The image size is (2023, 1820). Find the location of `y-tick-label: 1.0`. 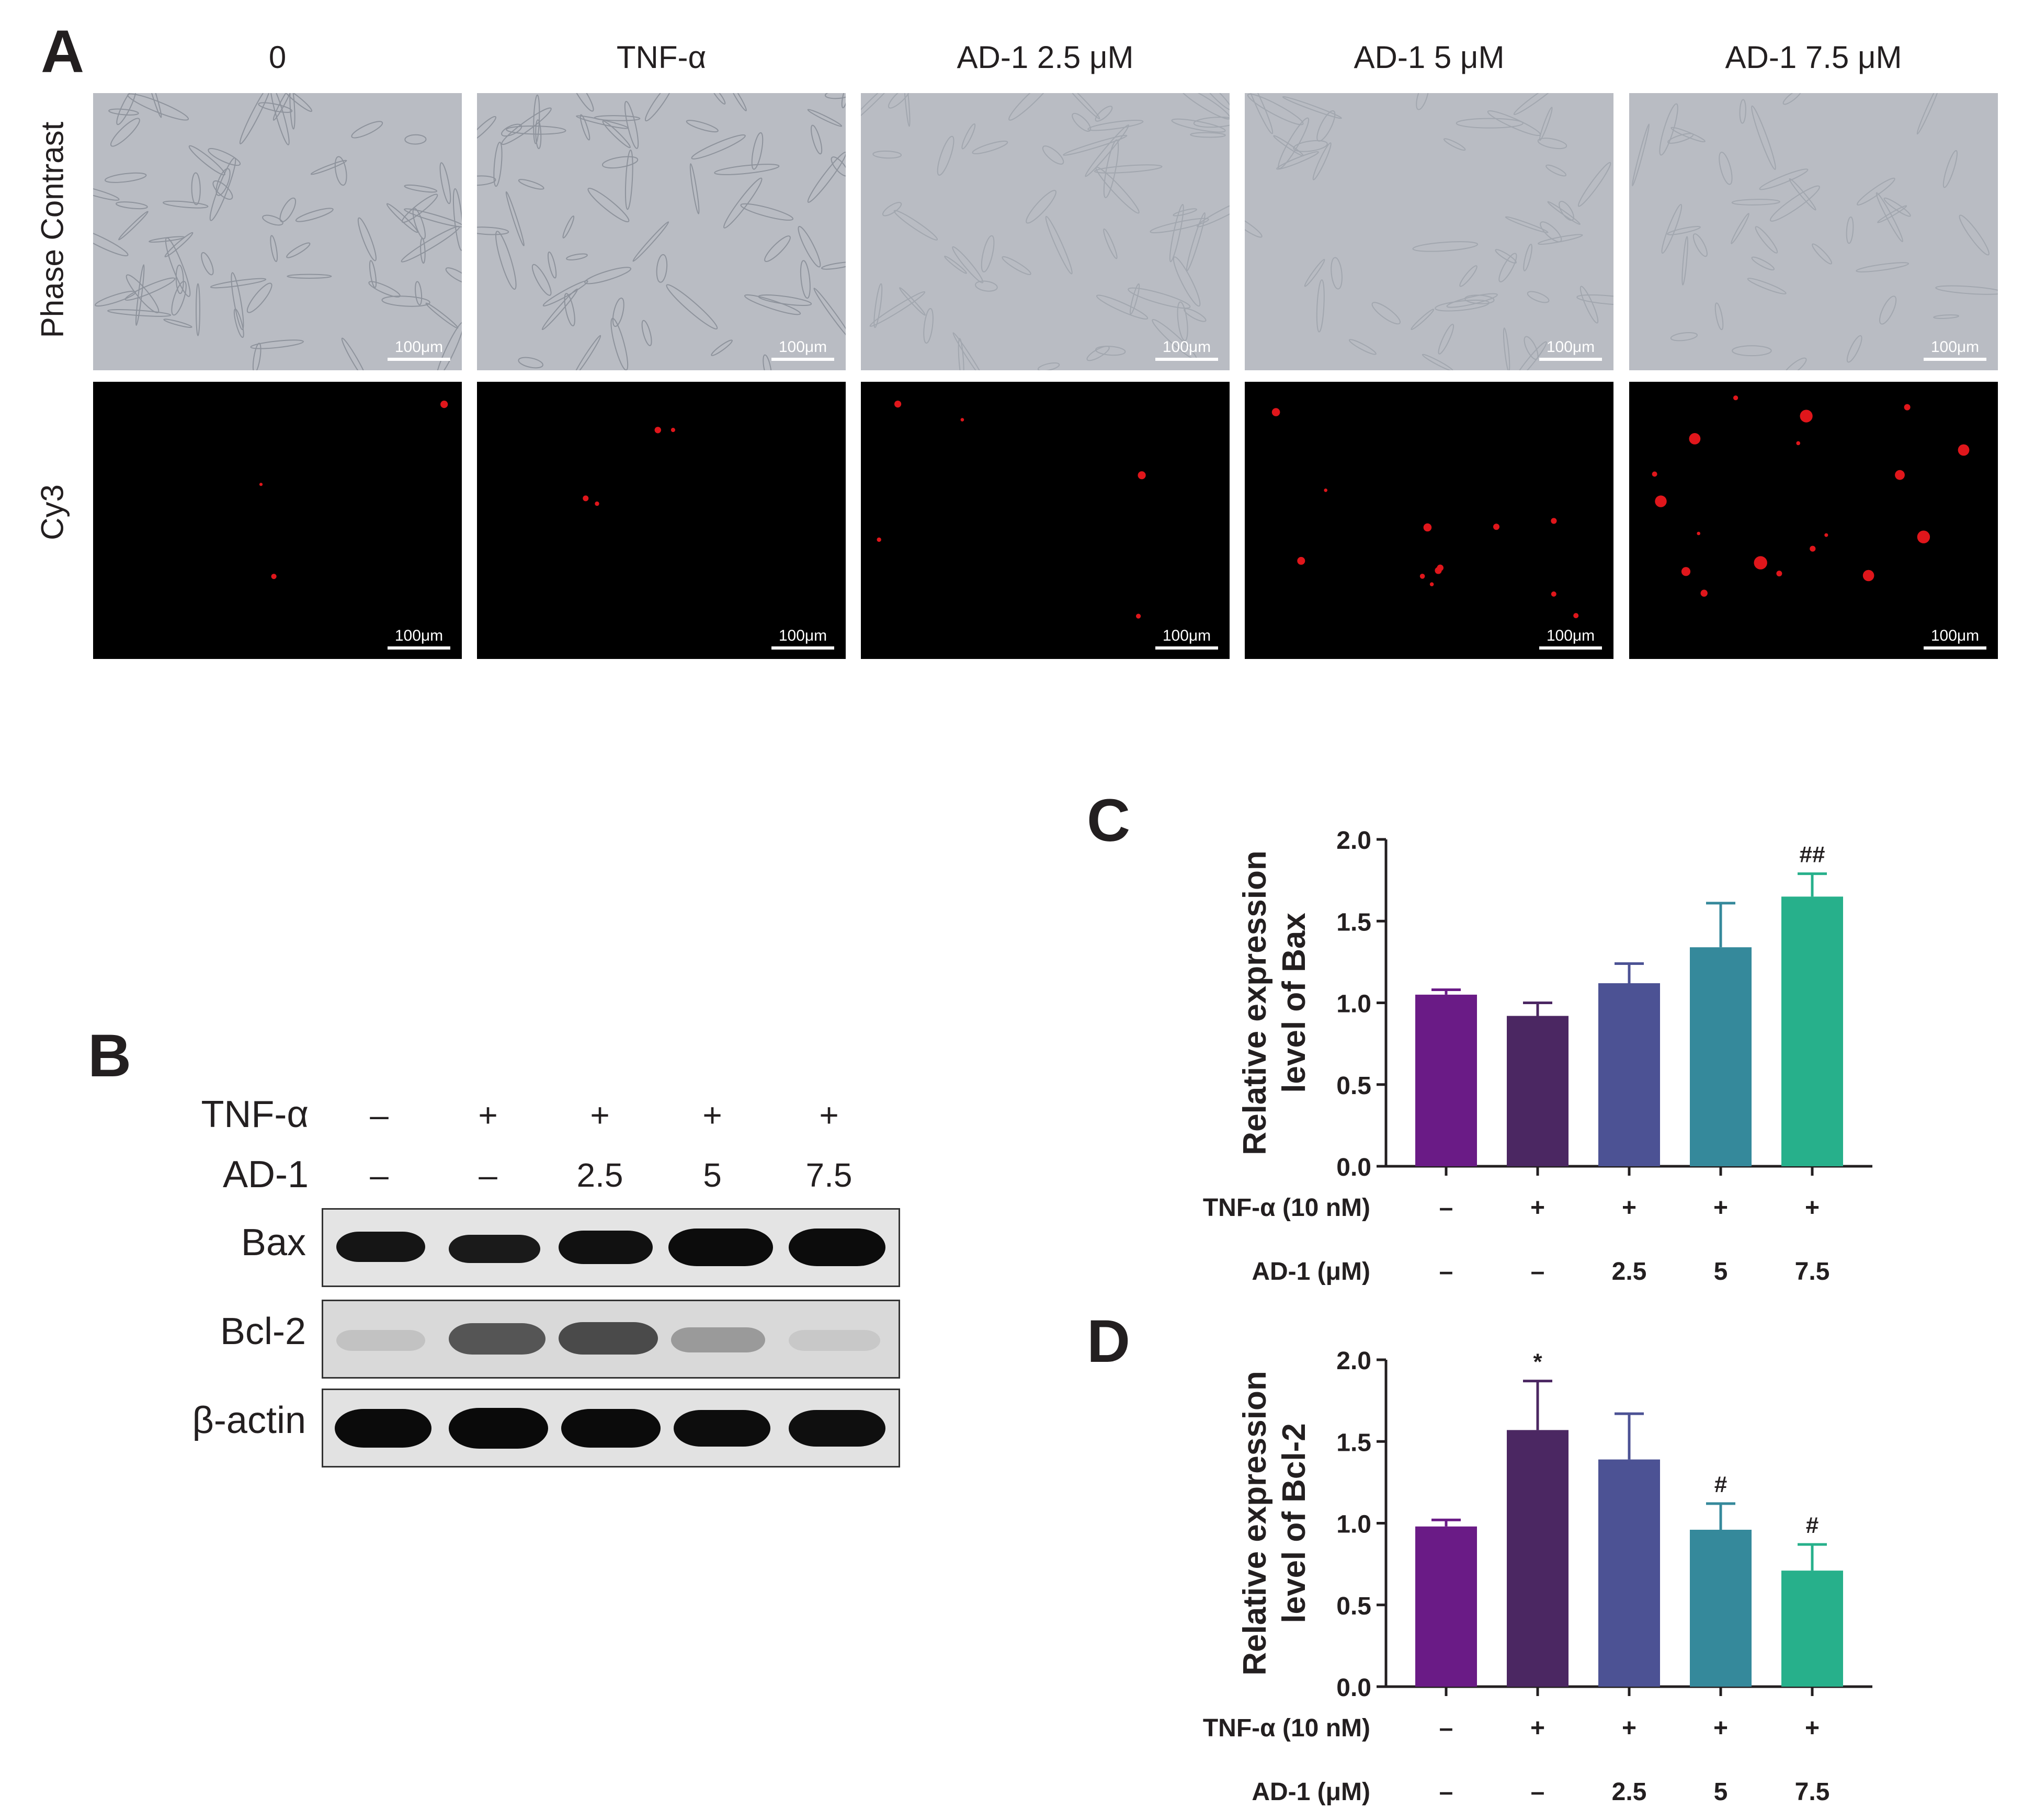

y-tick-label: 1.0 is located at coordinates (1353, 1004).